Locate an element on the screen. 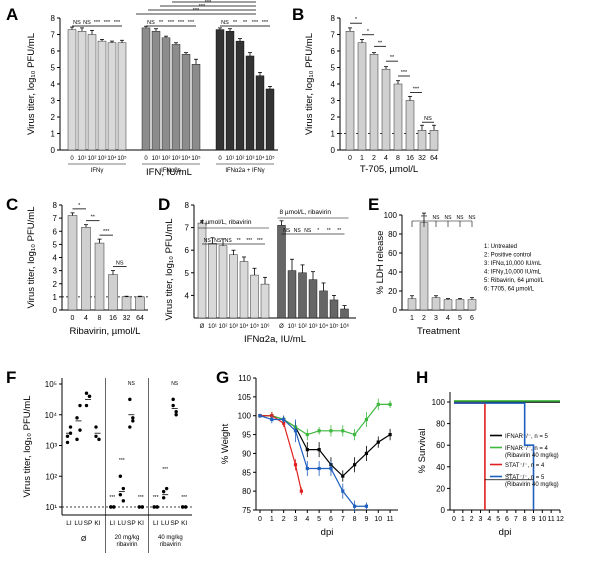 This screenshot has height=567, width=600. y-tick-label: 80 is located at coordinates (246, 491).